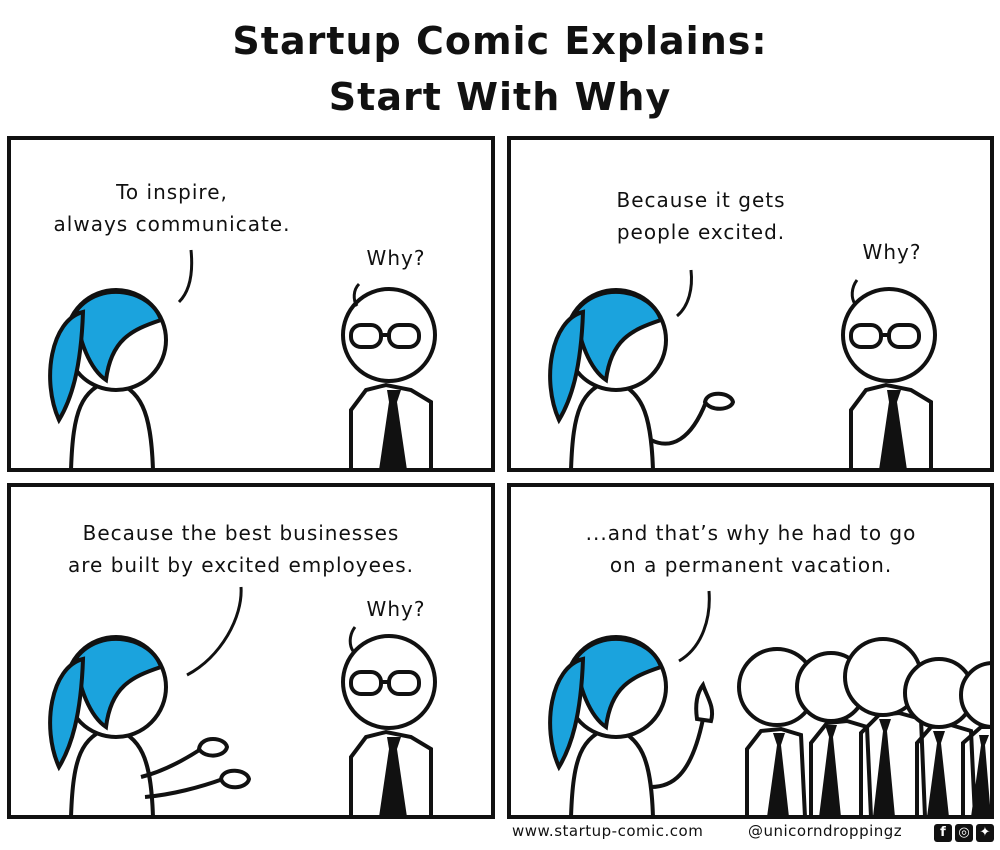 This screenshot has width=1000, height=850. Describe the element at coordinates (500, 97) in the screenshot. I see `comic-title-line2: Start With Why` at that location.